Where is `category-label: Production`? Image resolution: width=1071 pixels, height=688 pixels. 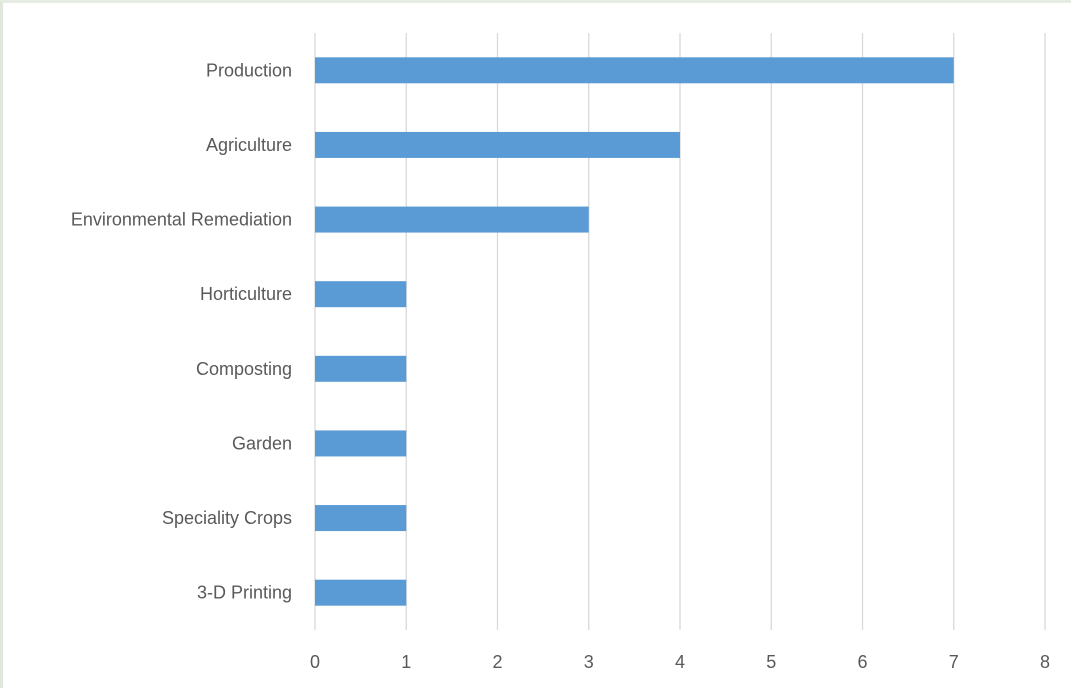
category-label: Production is located at coordinates (249, 70).